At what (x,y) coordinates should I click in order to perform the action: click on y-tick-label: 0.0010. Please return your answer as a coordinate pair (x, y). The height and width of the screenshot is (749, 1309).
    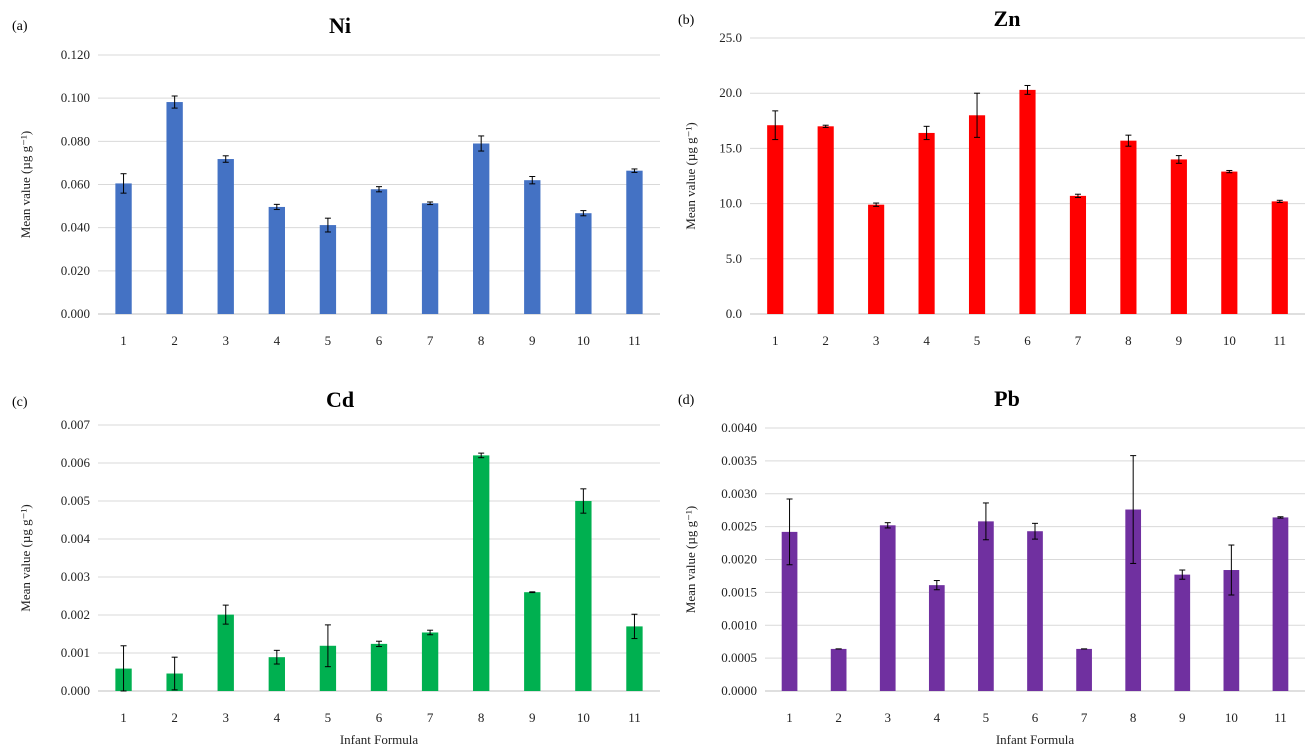
    Looking at the image, I should click on (739, 624).